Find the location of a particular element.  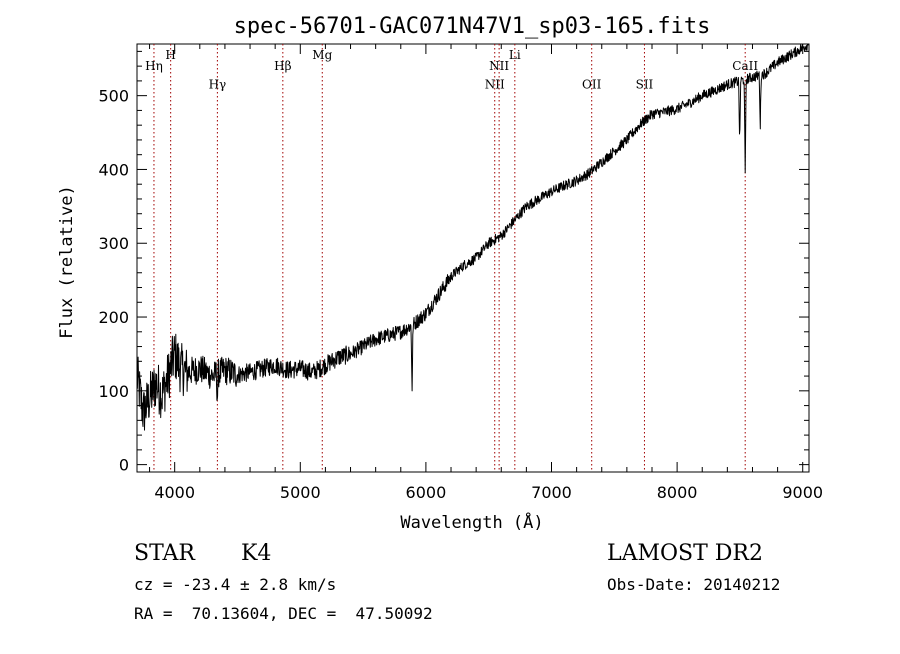

line-label: Hβ is located at coordinates (282, 66).